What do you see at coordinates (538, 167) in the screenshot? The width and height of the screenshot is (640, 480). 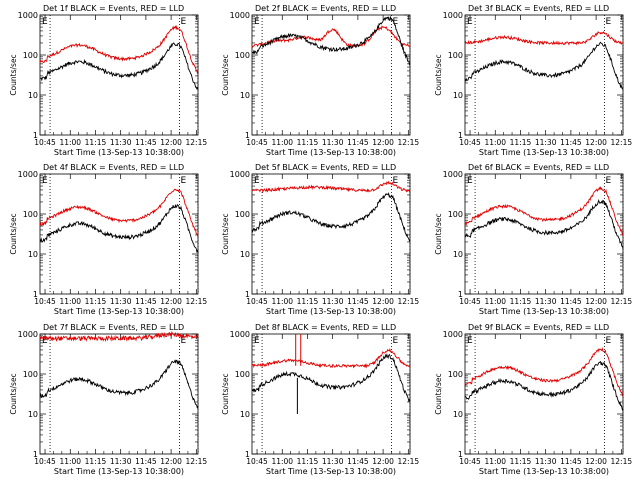 I see `panel-title: Det 6f BLACK = Events, RED = LLD` at bounding box center [538, 167].